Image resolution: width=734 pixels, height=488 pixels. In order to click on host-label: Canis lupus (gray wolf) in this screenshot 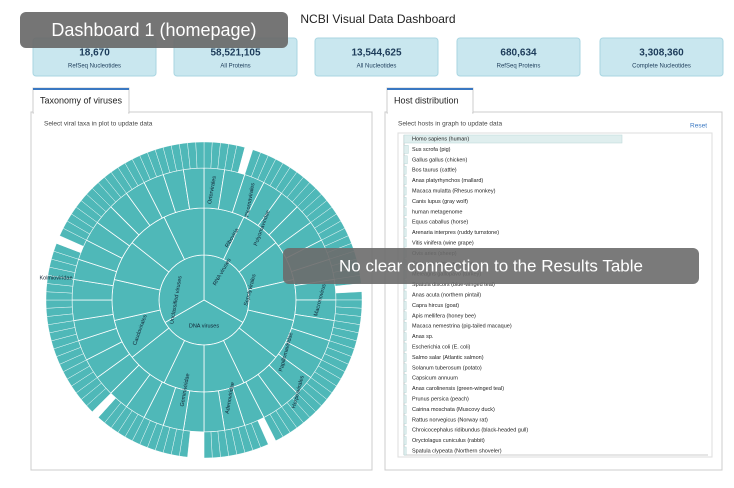, I will do `click(440, 202)`.